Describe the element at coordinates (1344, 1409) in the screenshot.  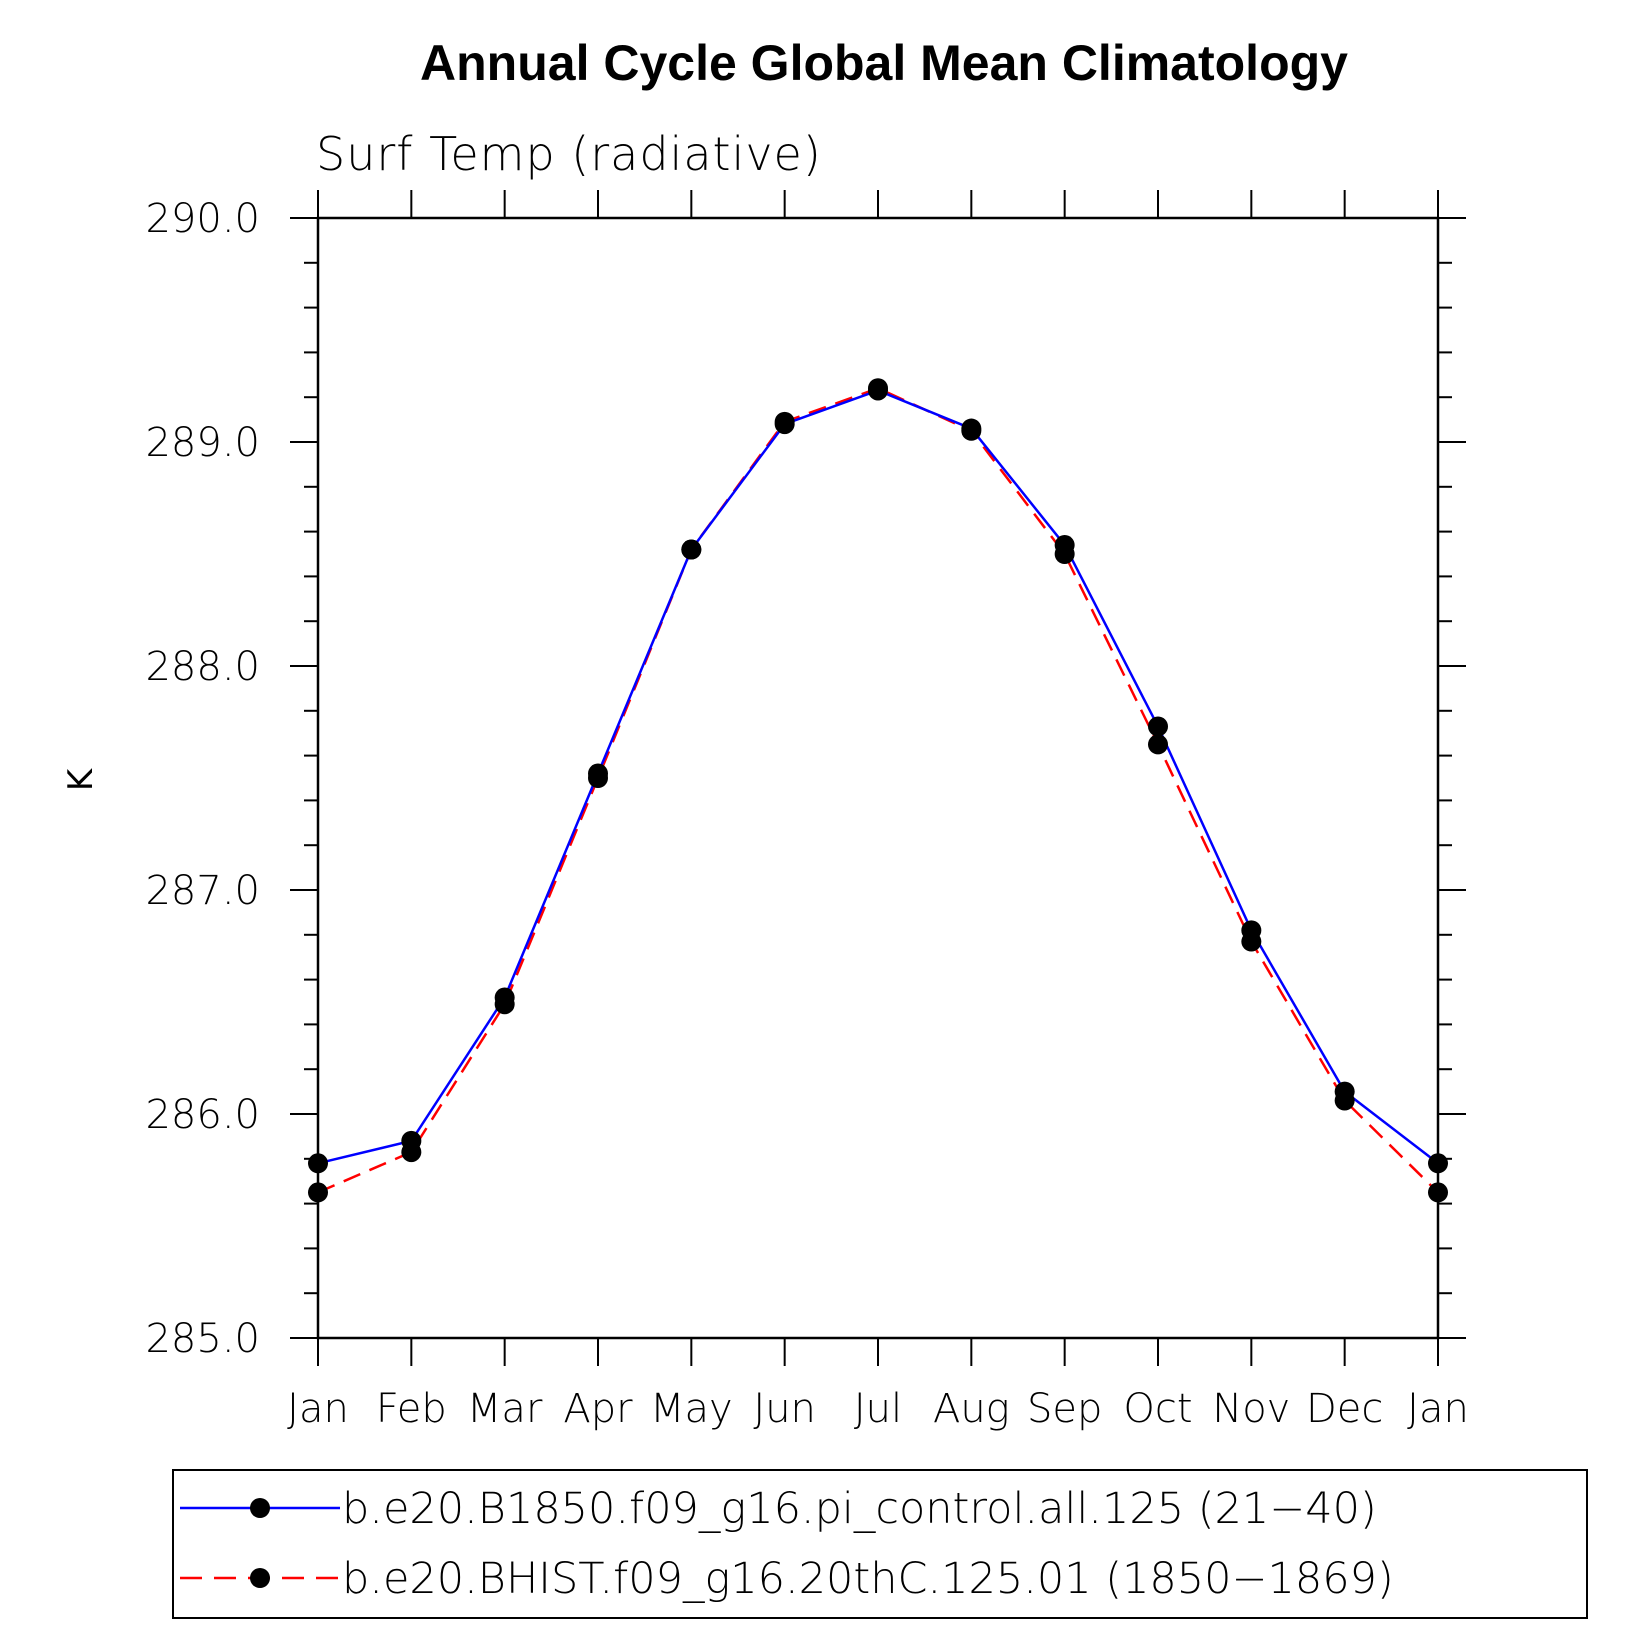
I see `x-tick-label: Dec` at that location.